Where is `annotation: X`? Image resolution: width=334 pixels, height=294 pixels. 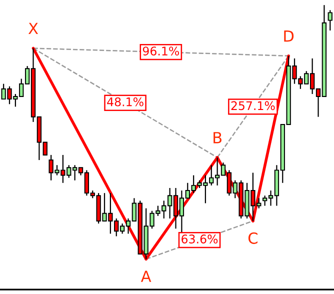 annotation: X is located at coordinates (33, 28).